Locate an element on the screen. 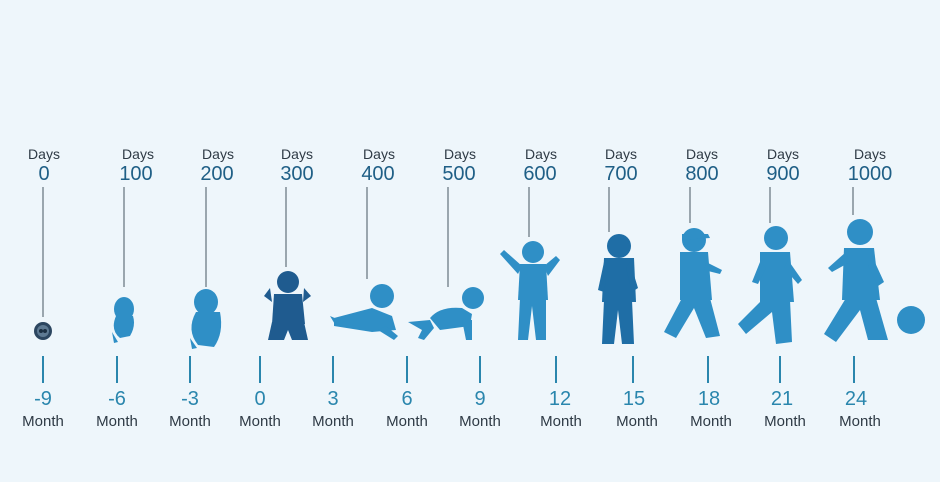 This screenshot has height=482, width=940. embryo-icon is located at coordinates (43, 331).